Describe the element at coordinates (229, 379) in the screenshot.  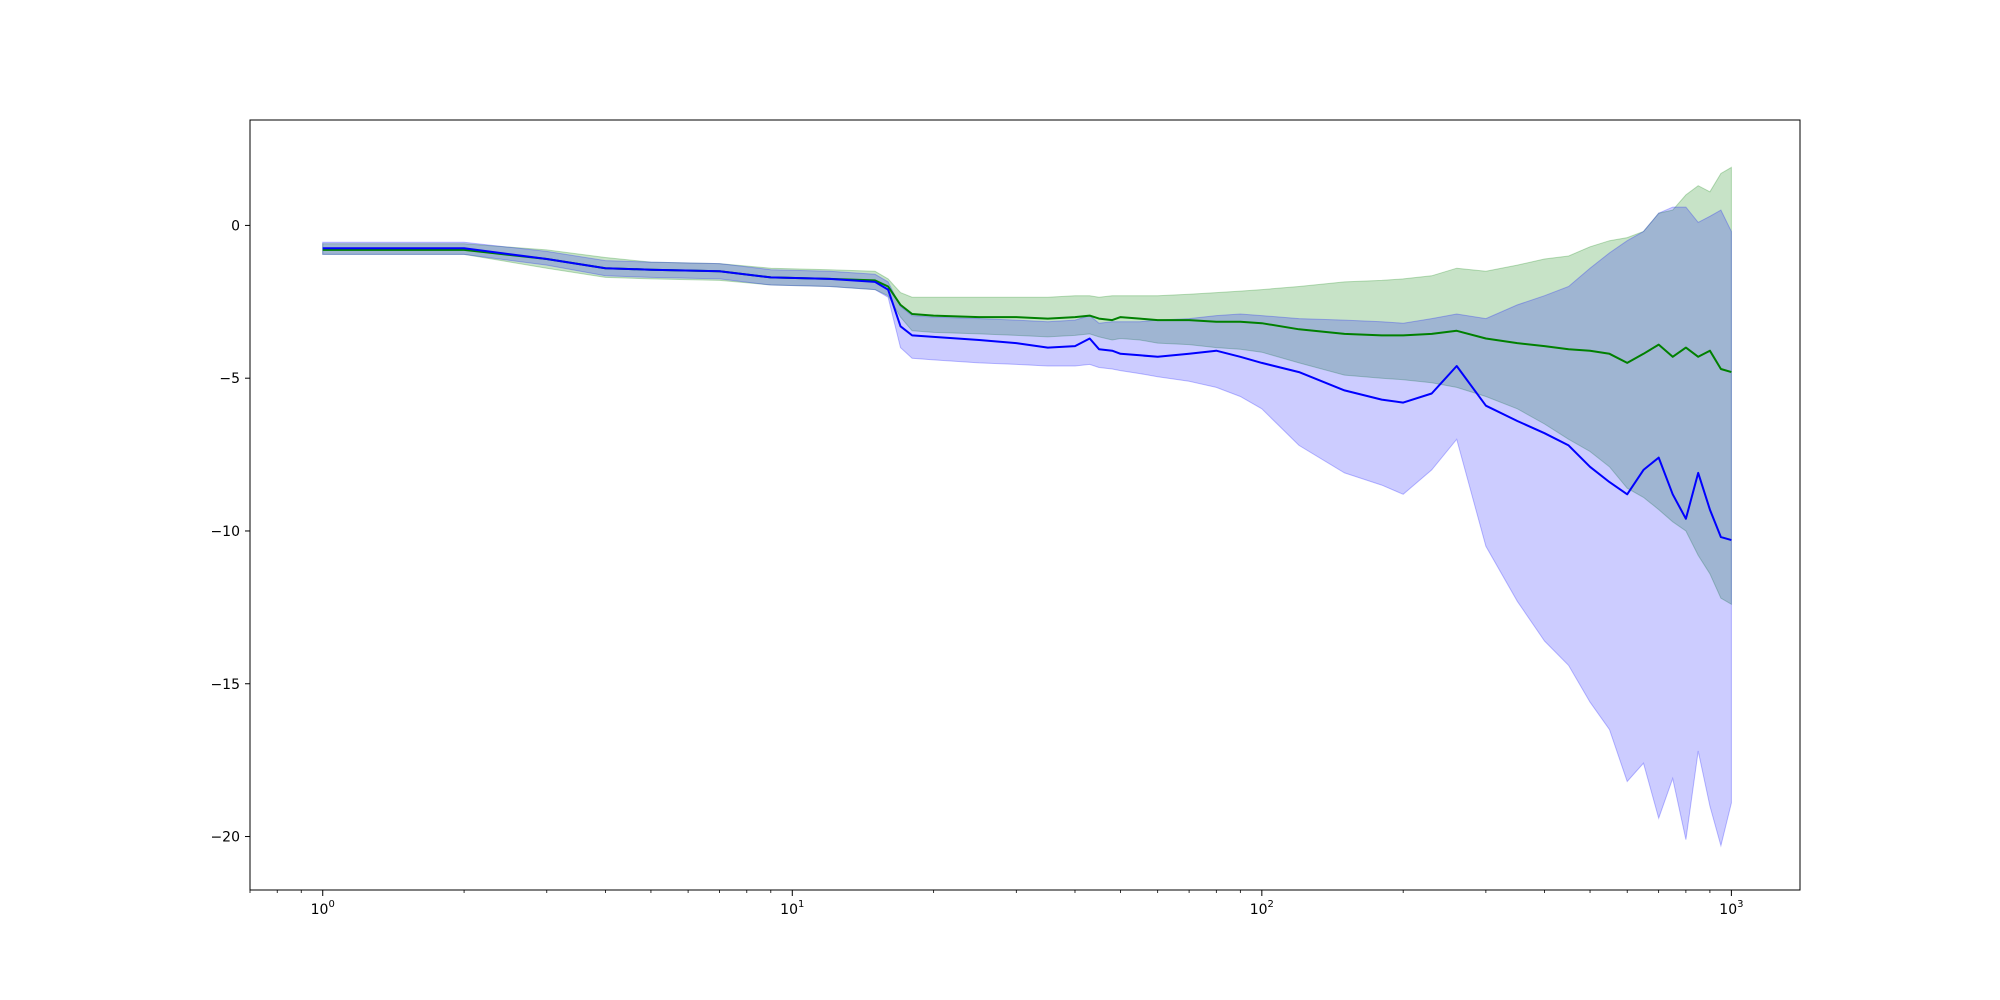
I see `y-tick-label: −5` at that location.